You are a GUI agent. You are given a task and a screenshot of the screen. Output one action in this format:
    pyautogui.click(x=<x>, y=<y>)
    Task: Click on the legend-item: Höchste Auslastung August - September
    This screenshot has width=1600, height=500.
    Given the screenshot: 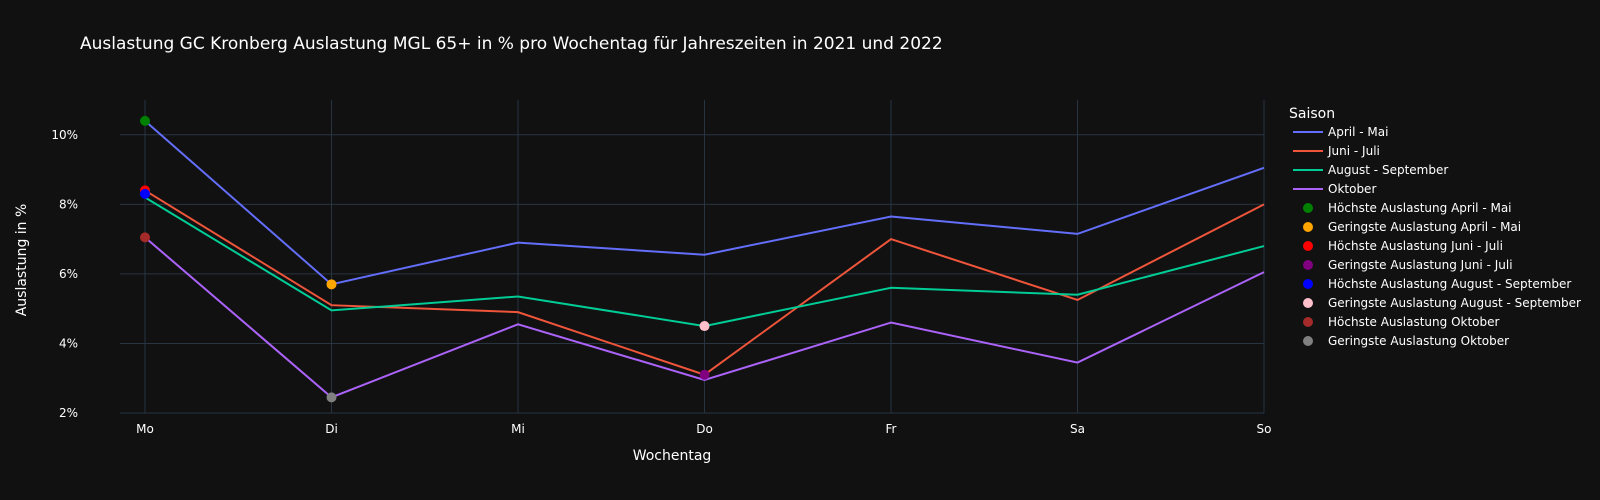 What is the action you would take?
    pyautogui.click(x=1437, y=284)
    